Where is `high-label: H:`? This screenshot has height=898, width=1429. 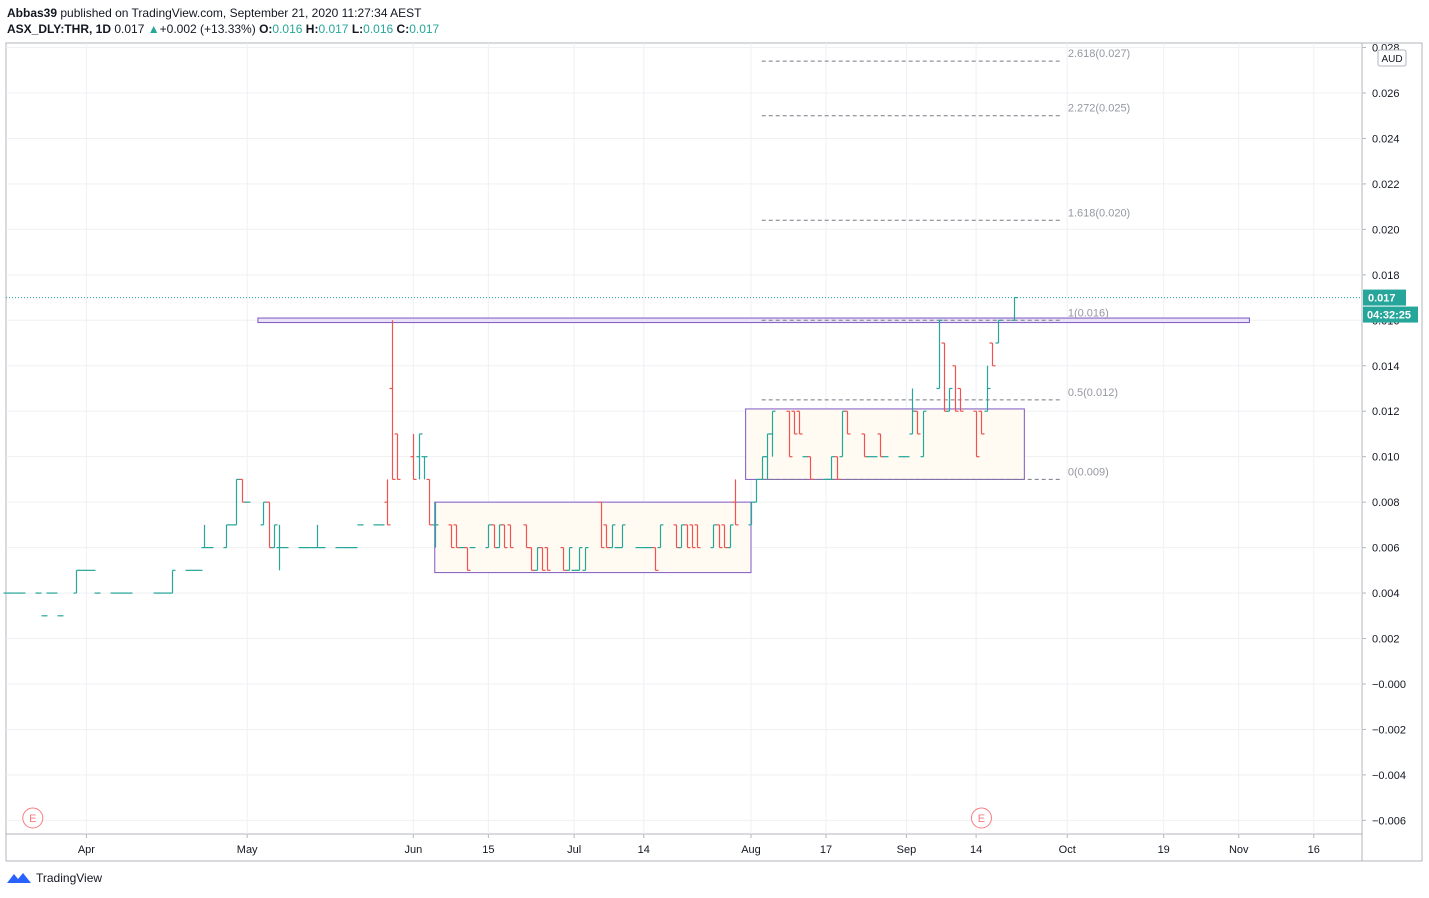 high-label: H: is located at coordinates (312, 29).